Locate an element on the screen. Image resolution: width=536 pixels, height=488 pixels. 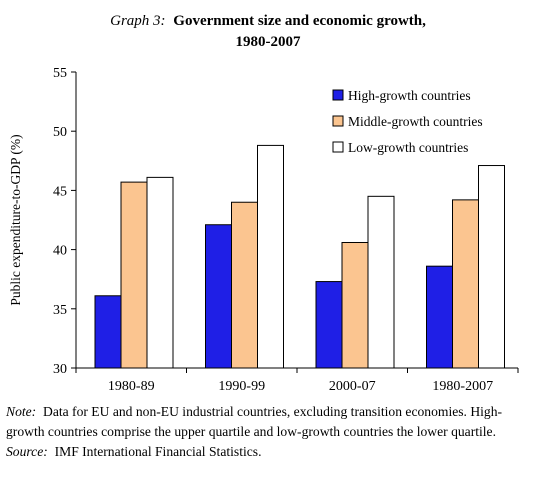
y-tick-label: 35 is located at coordinates (60, 310).